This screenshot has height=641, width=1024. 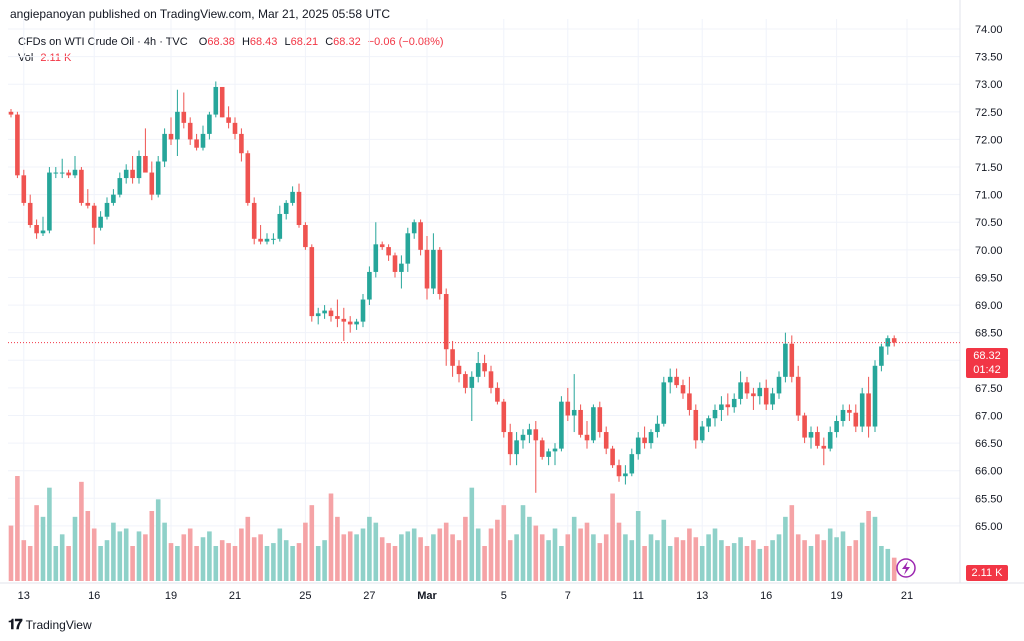 I want to click on price-tick-label: 67.50, so click(x=989, y=389).